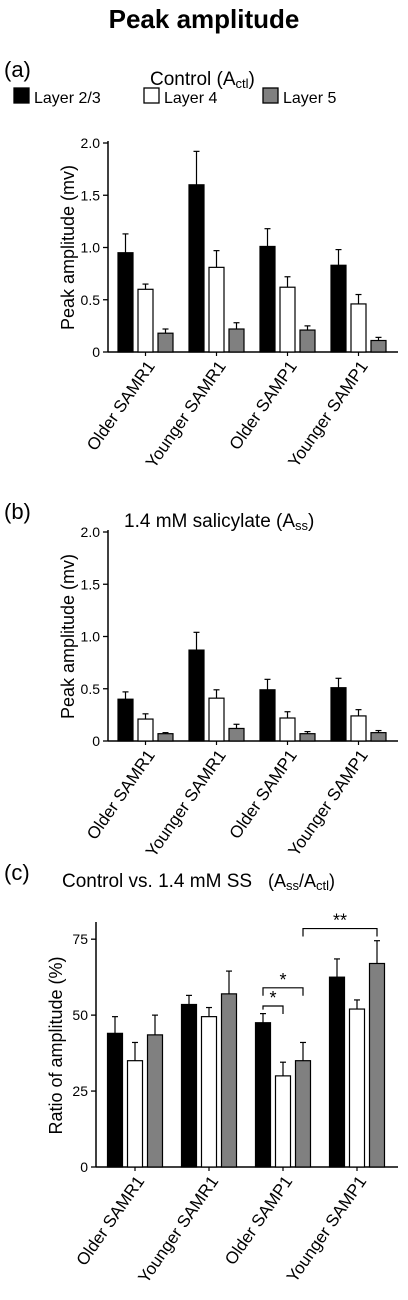  I want to click on chart-title: Control vs. 1.4 mM SS, so click(157, 881).